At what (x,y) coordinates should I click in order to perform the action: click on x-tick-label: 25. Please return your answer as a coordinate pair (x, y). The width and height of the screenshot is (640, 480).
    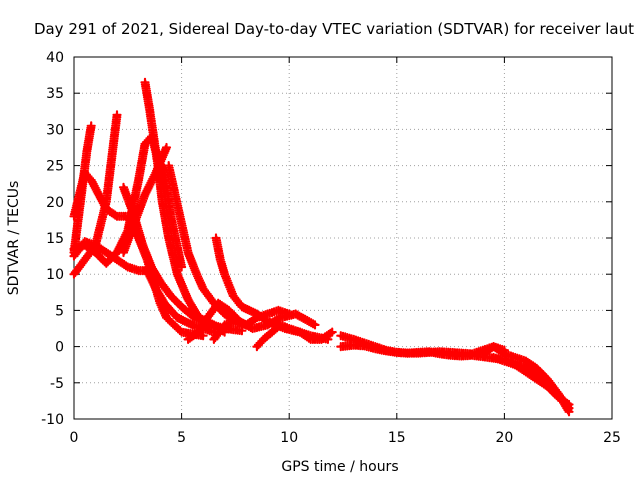
    Looking at the image, I should click on (612, 438).